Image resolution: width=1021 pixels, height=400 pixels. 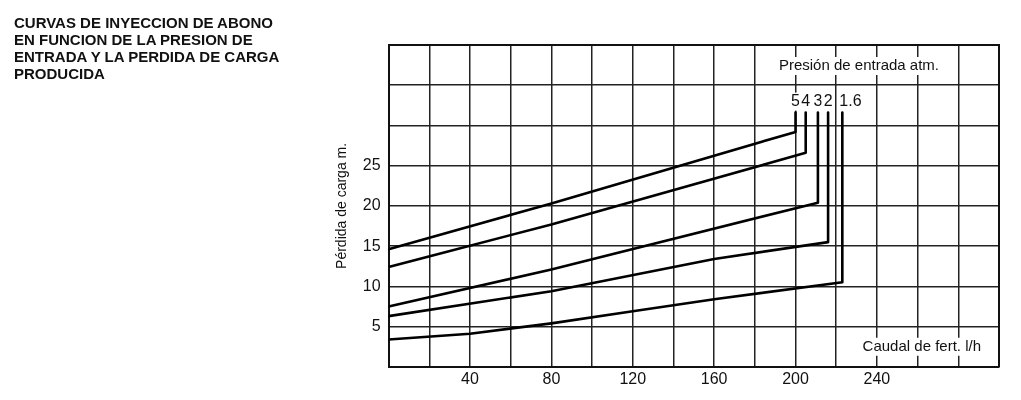 What do you see at coordinates (850, 100) in the screenshot?
I see `series-label: 1.6` at bounding box center [850, 100].